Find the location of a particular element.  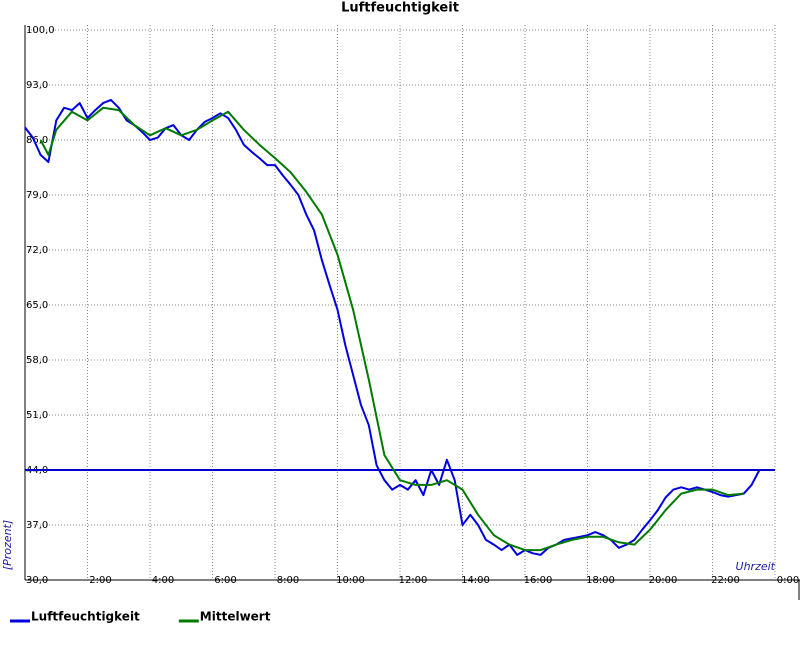

y-tick-label: 37,0 is located at coordinates (37, 525).